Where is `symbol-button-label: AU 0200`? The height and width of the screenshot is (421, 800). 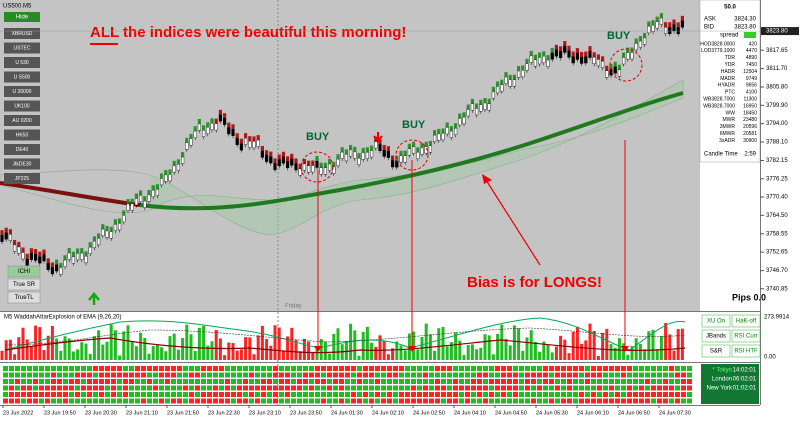
symbol-button-label: AU 0200 is located at coordinates (22, 121).